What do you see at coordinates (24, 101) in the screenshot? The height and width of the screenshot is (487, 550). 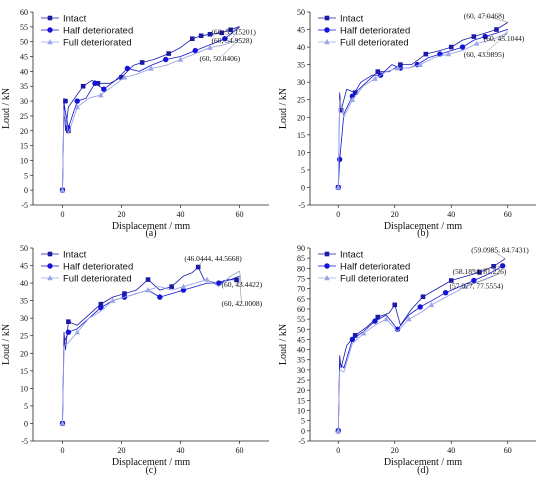 I see `y-tick-label-1-7: 30` at bounding box center [24, 101].